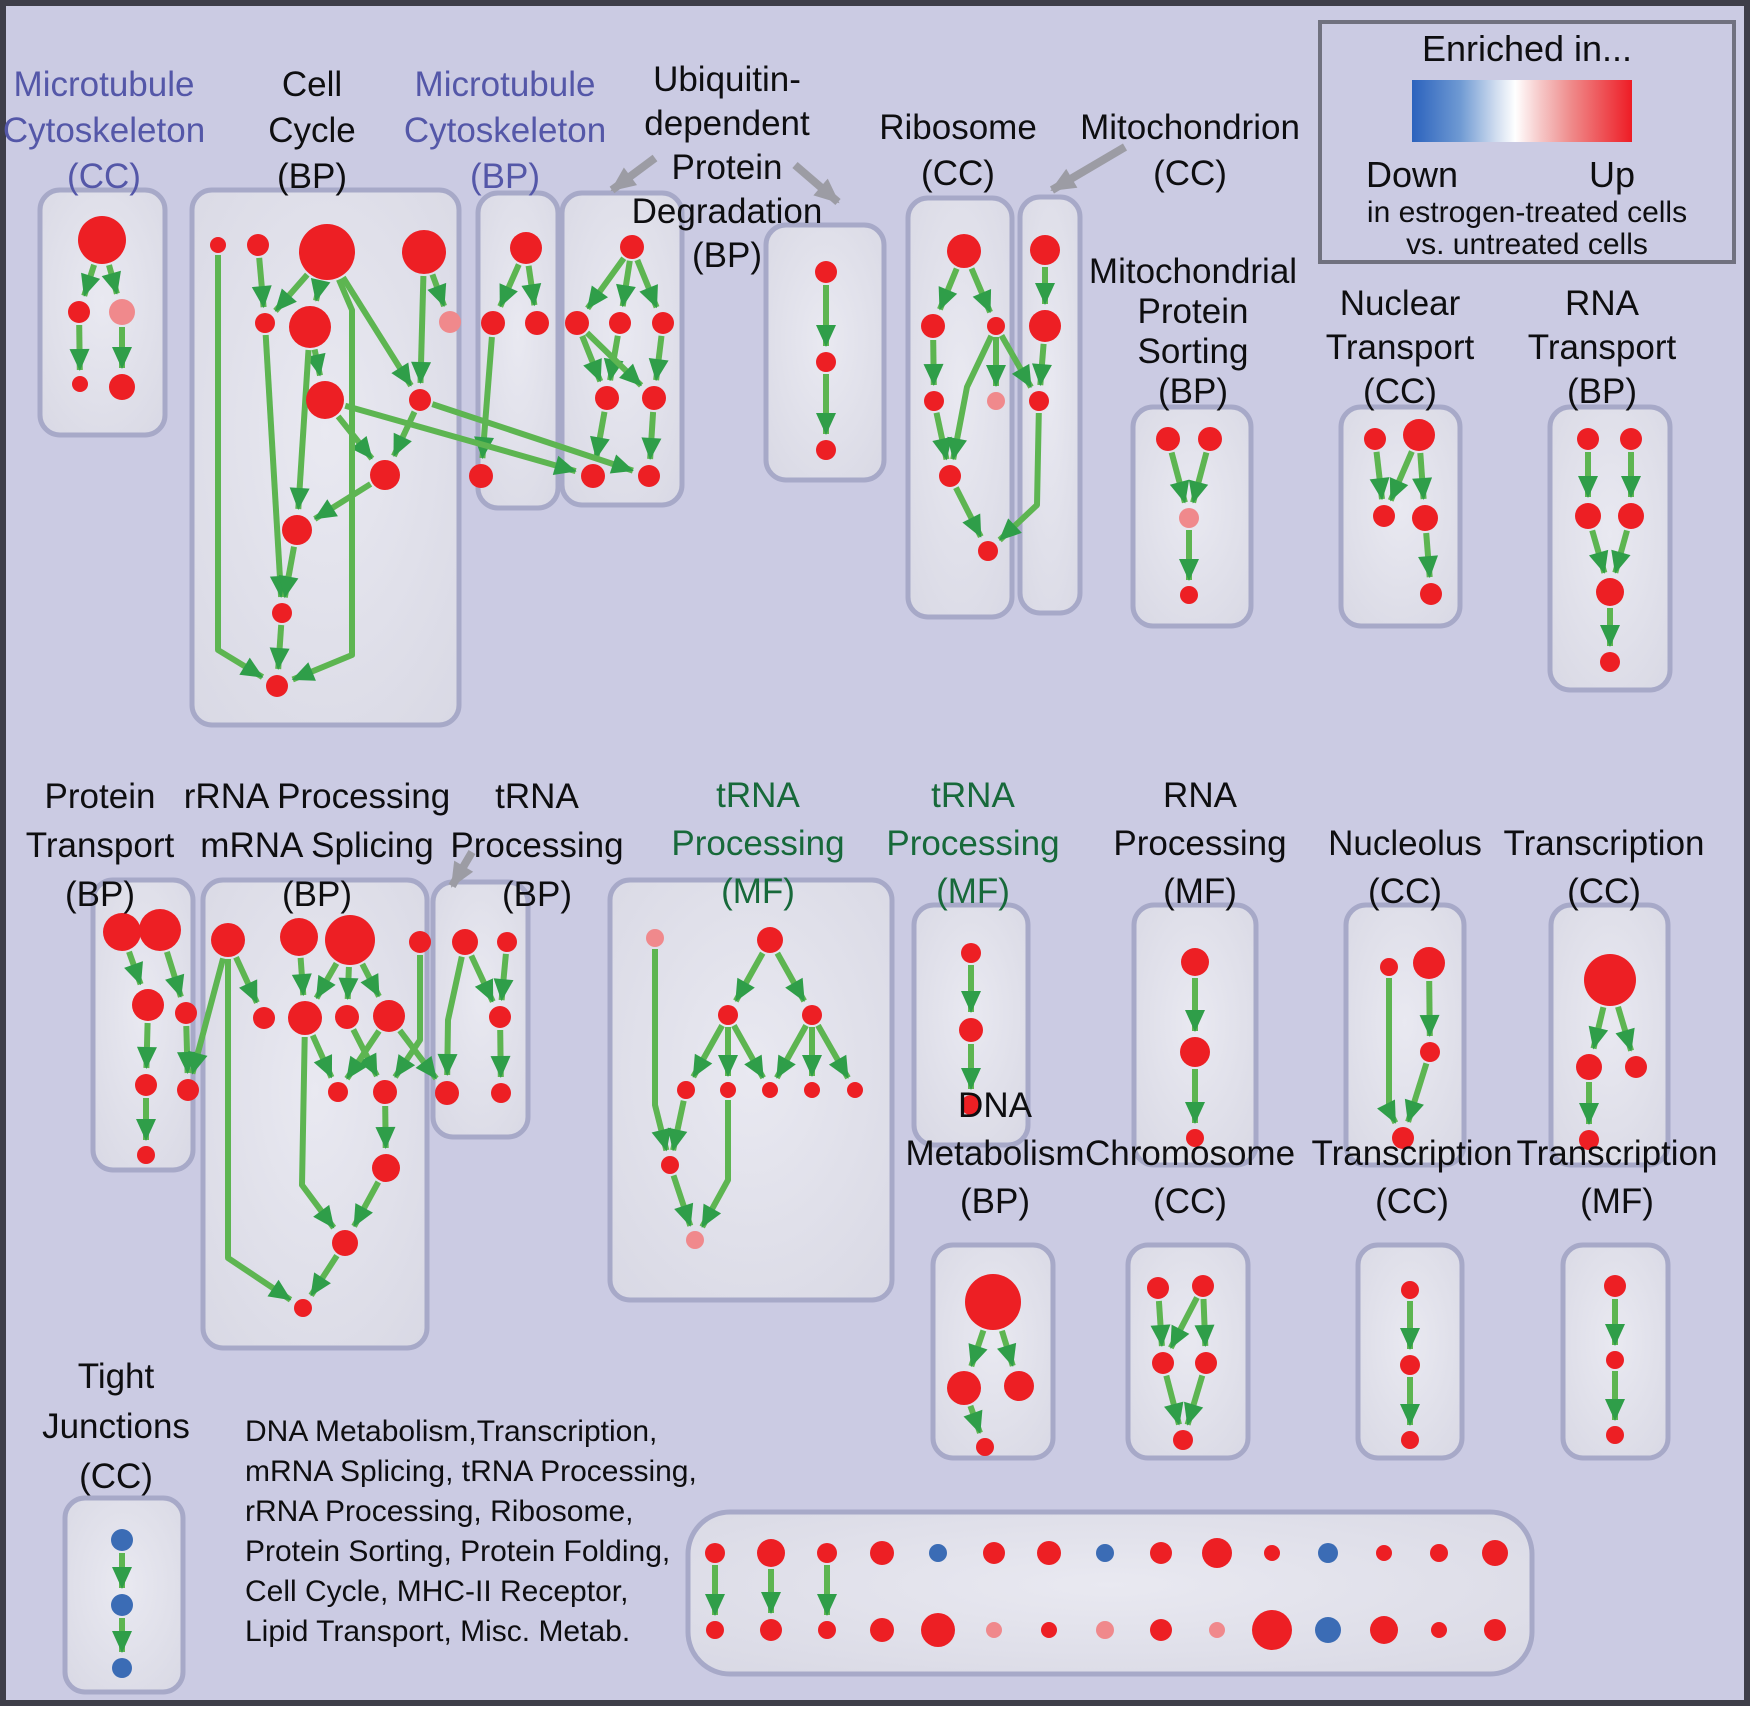  What do you see at coordinates (327, 252) in the screenshot?
I see `go-term-node-cc-C` at bounding box center [327, 252].